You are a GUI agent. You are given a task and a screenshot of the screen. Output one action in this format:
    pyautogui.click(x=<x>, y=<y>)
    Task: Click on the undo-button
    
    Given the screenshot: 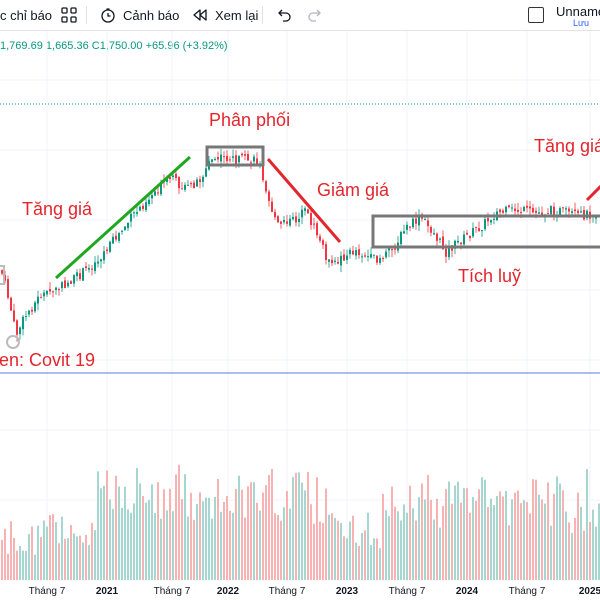 What is the action you would take?
    pyautogui.click(x=287, y=15)
    